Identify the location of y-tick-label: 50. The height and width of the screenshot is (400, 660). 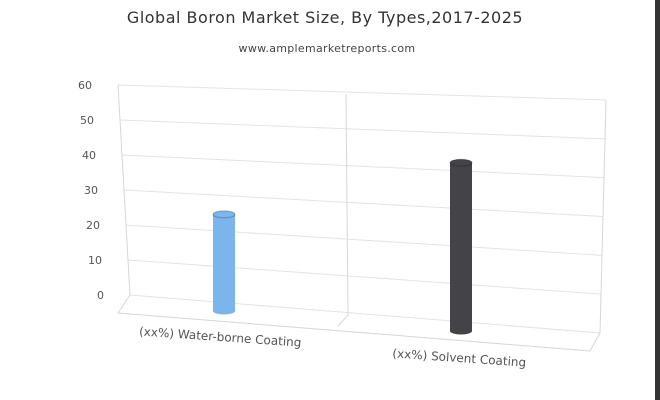
(87, 120).